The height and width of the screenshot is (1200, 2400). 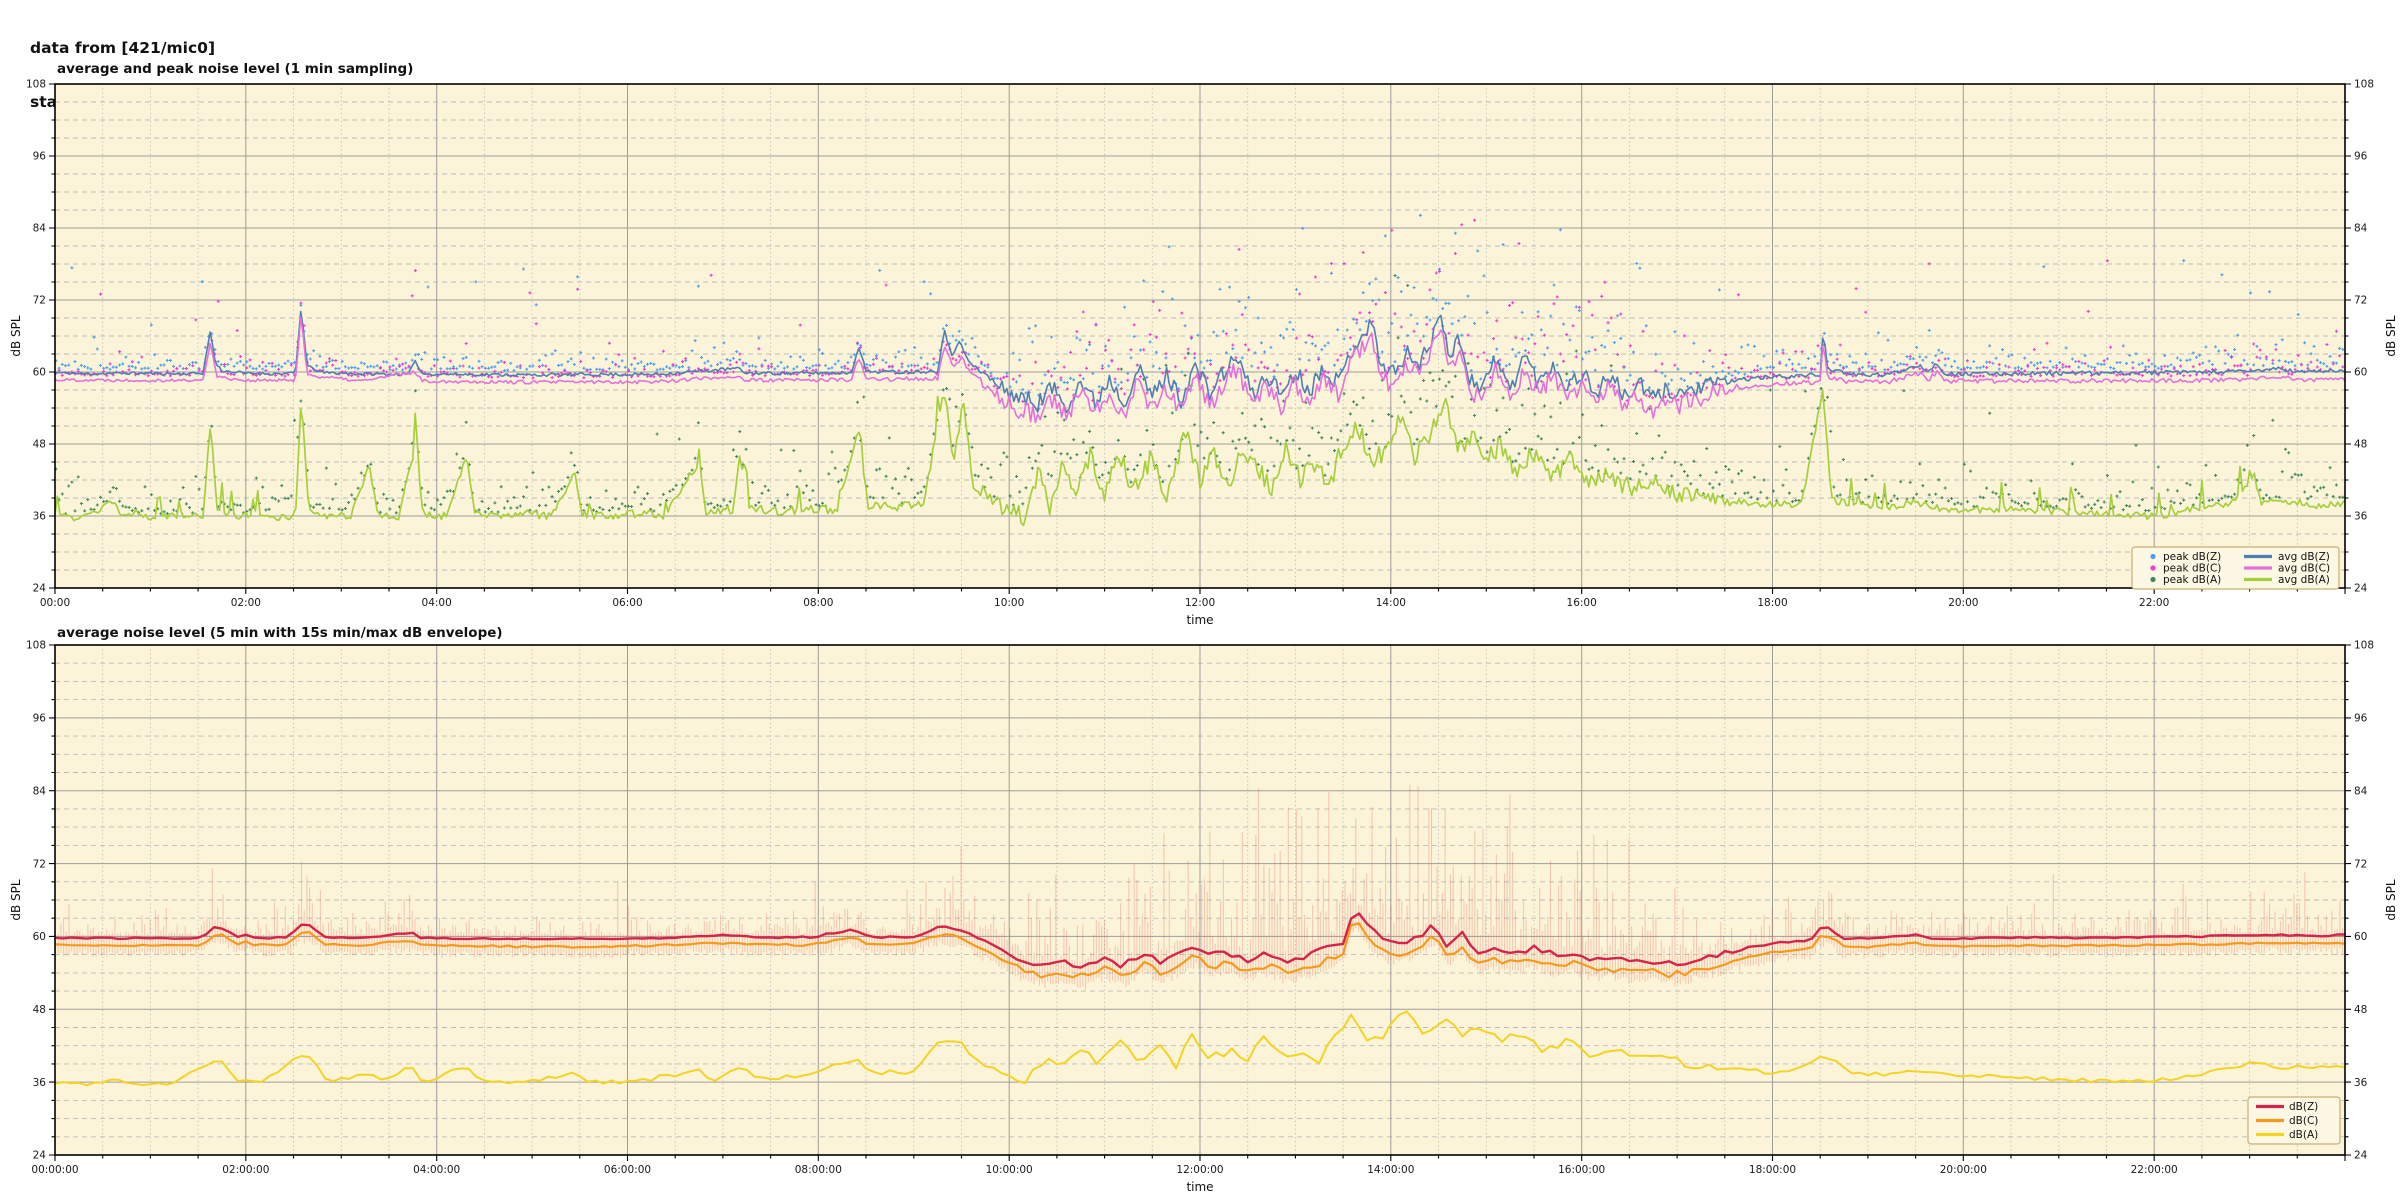 I want to click on legend-label: peak dB(Z), so click(x=2192, y=557).